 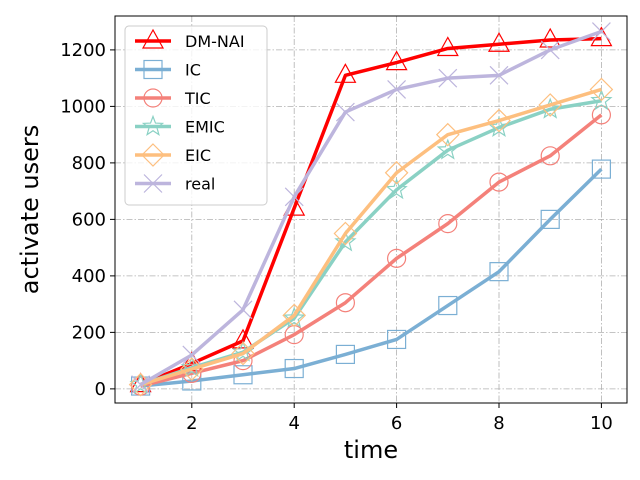 I want to click on legend-entry-dm-nai: DM-NAI, so click(x=190, y=39).